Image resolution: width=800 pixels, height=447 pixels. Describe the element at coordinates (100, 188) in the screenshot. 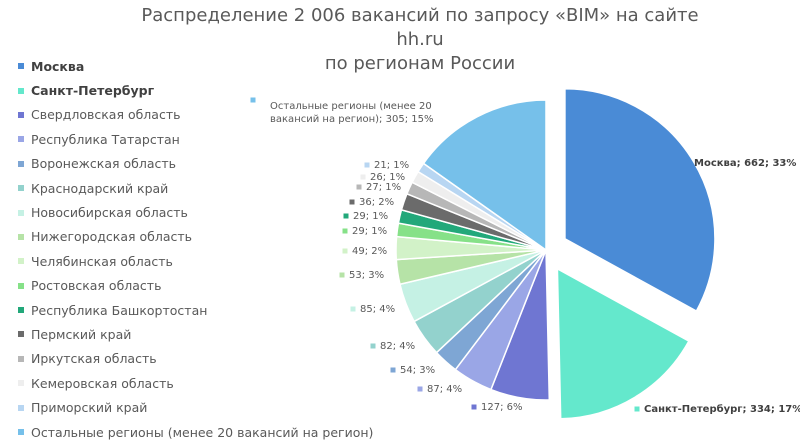

I see `legend-label: Краснодарский край` at that location.